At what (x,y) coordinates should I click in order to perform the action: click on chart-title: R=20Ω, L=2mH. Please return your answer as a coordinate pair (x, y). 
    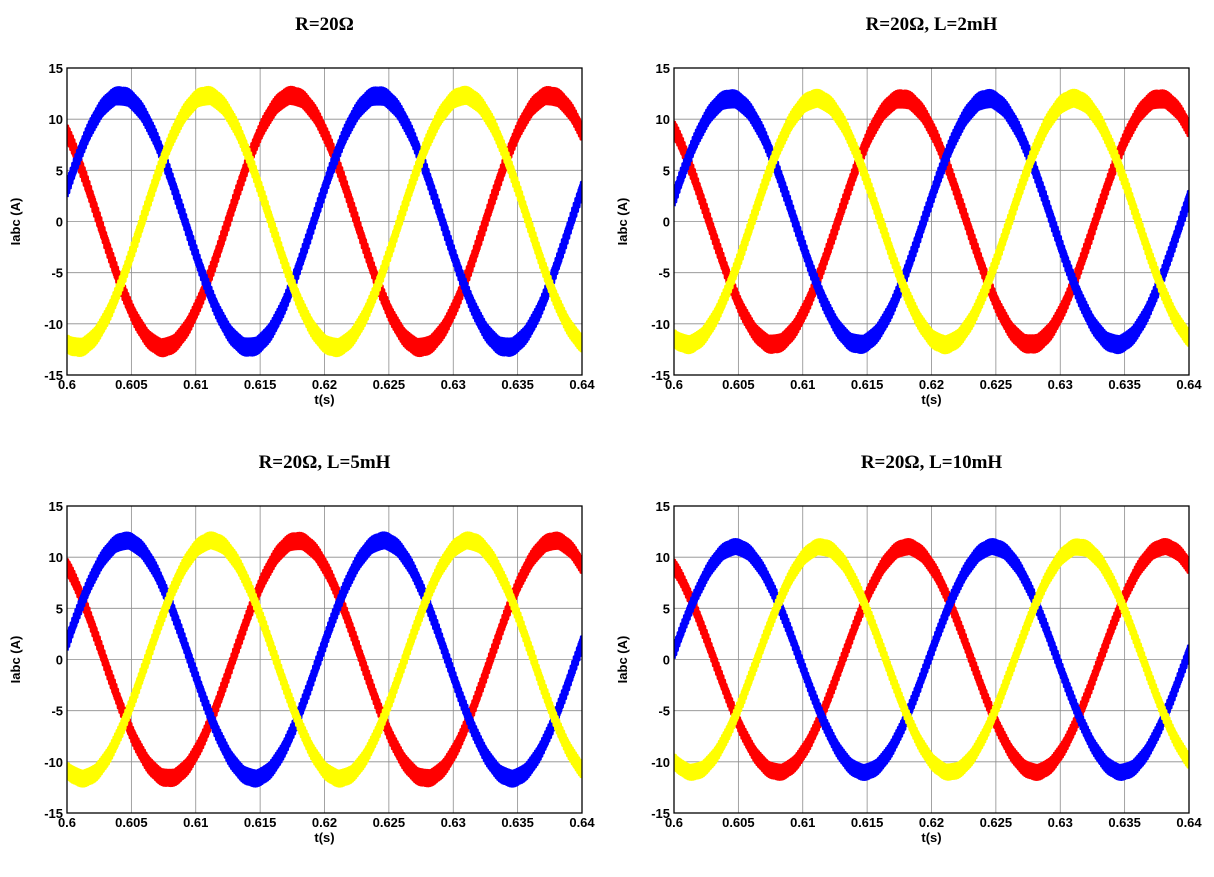
    Looking at the image, I should click on (932, 24).